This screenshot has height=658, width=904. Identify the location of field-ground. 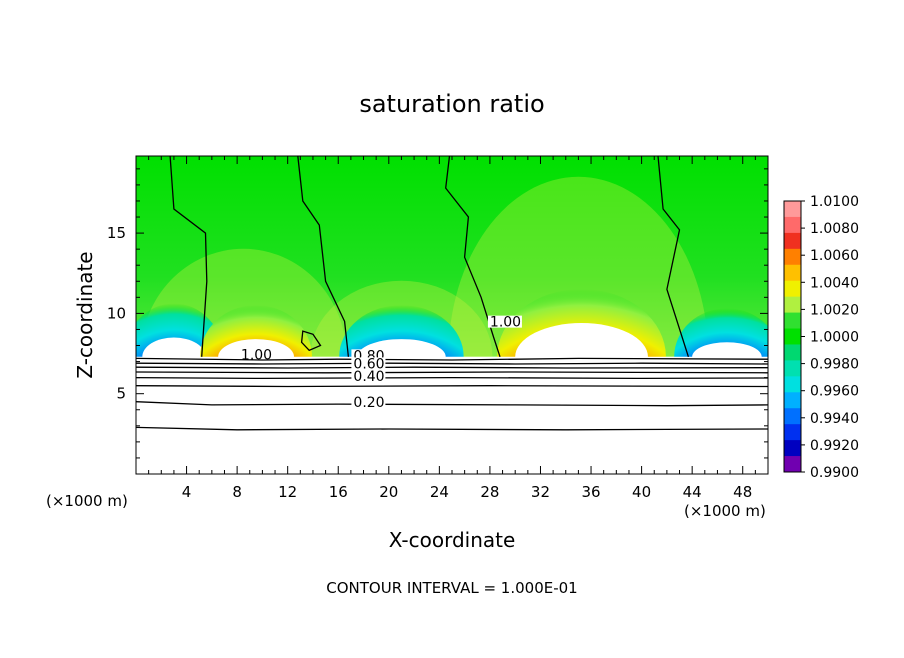
(452, 415).